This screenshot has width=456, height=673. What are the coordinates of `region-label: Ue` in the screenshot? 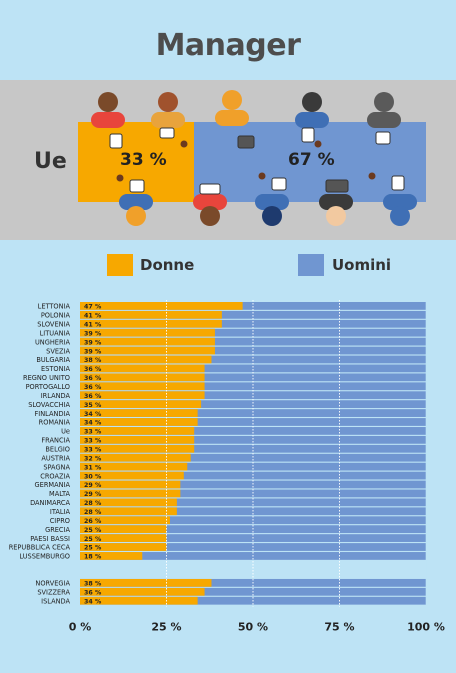 It's located at (50, 161).